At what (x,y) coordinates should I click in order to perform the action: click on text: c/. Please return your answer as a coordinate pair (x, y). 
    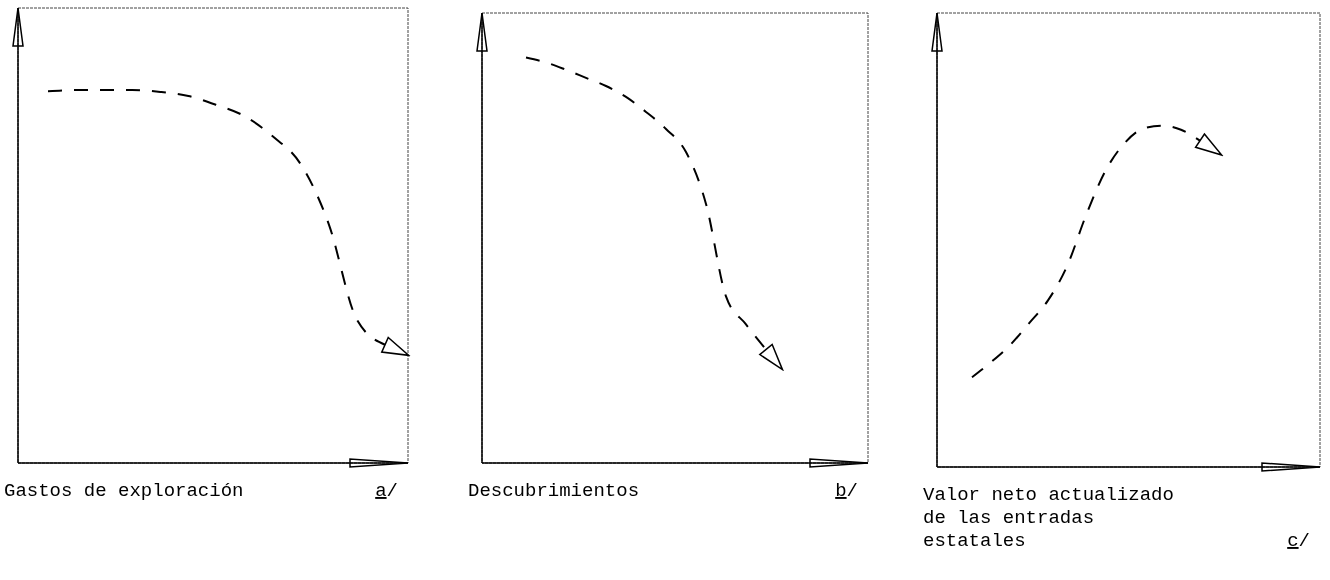
    Looking at the image, I should click on (1298, 541).